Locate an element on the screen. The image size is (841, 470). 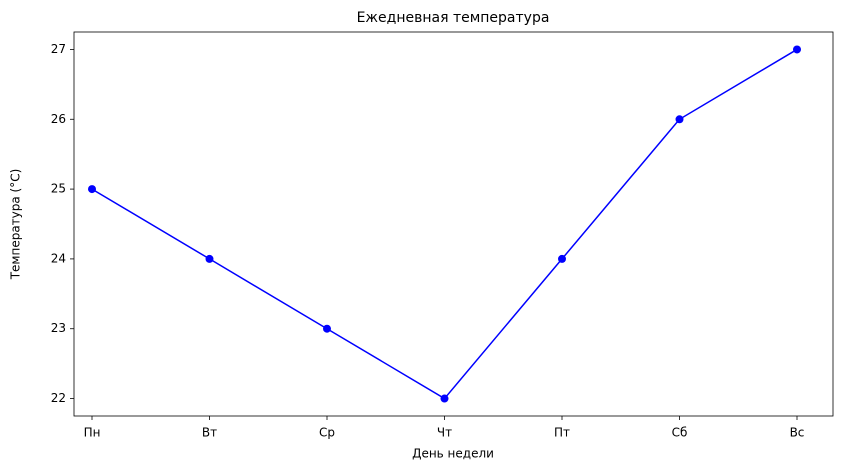
x-tick-label: Вс is located at coordinates (797, 433).